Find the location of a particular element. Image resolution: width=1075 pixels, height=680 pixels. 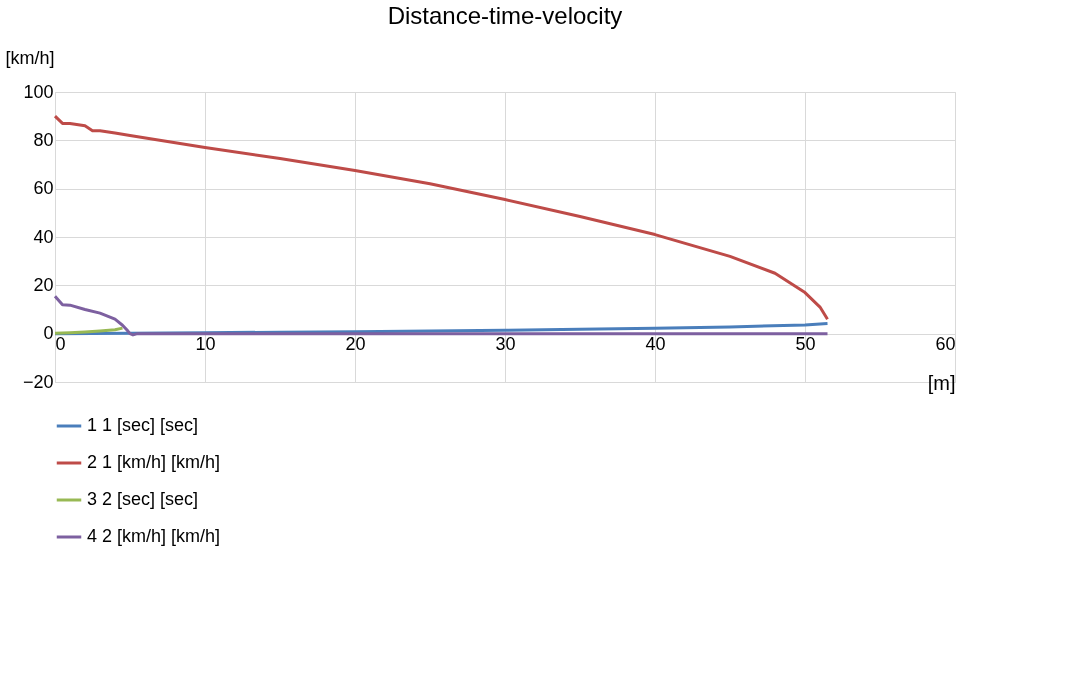

x-tick-label: 20 is located at coordinates (355, 344).